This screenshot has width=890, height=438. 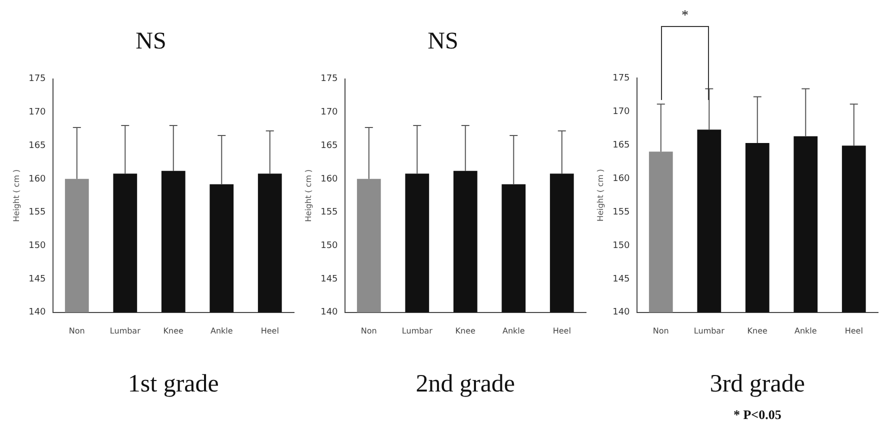 I want to click on x-axis-title: 2nd grade, so click(x=466, y=384).